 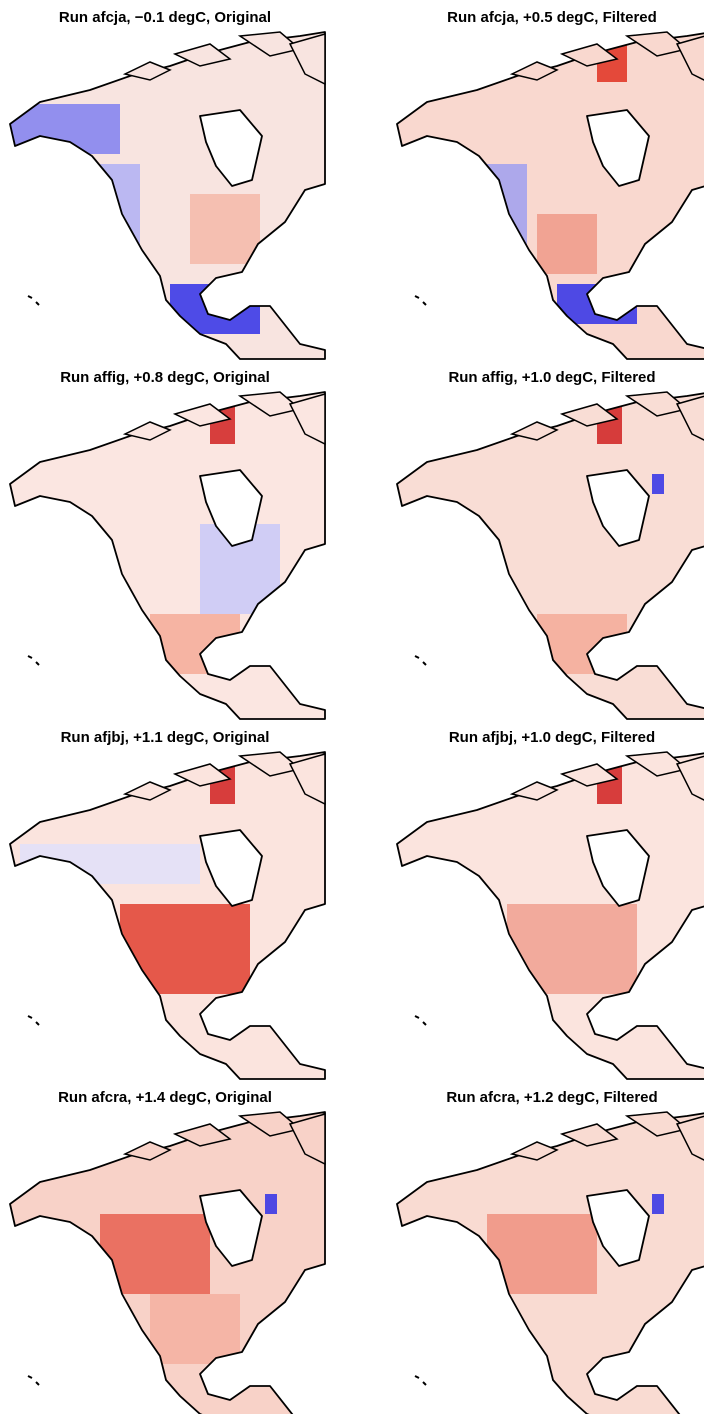 What do you see at coordinates (165, 17) in the screenshot?
I see `panel-title: Run afcja, −0.1 degC, Original` at bounding box center [165, 17].